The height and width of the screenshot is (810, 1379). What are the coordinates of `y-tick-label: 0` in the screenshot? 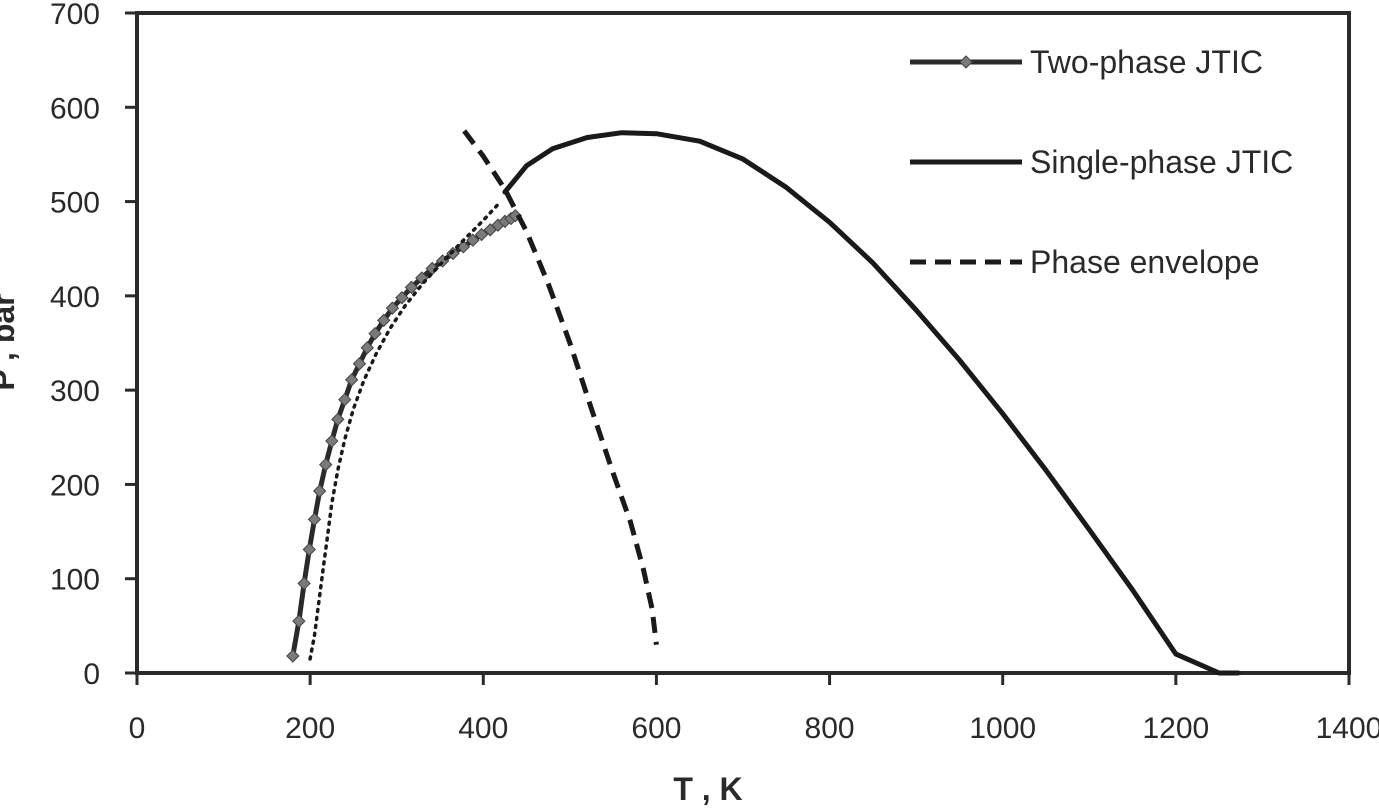 It's located at (91, 674).